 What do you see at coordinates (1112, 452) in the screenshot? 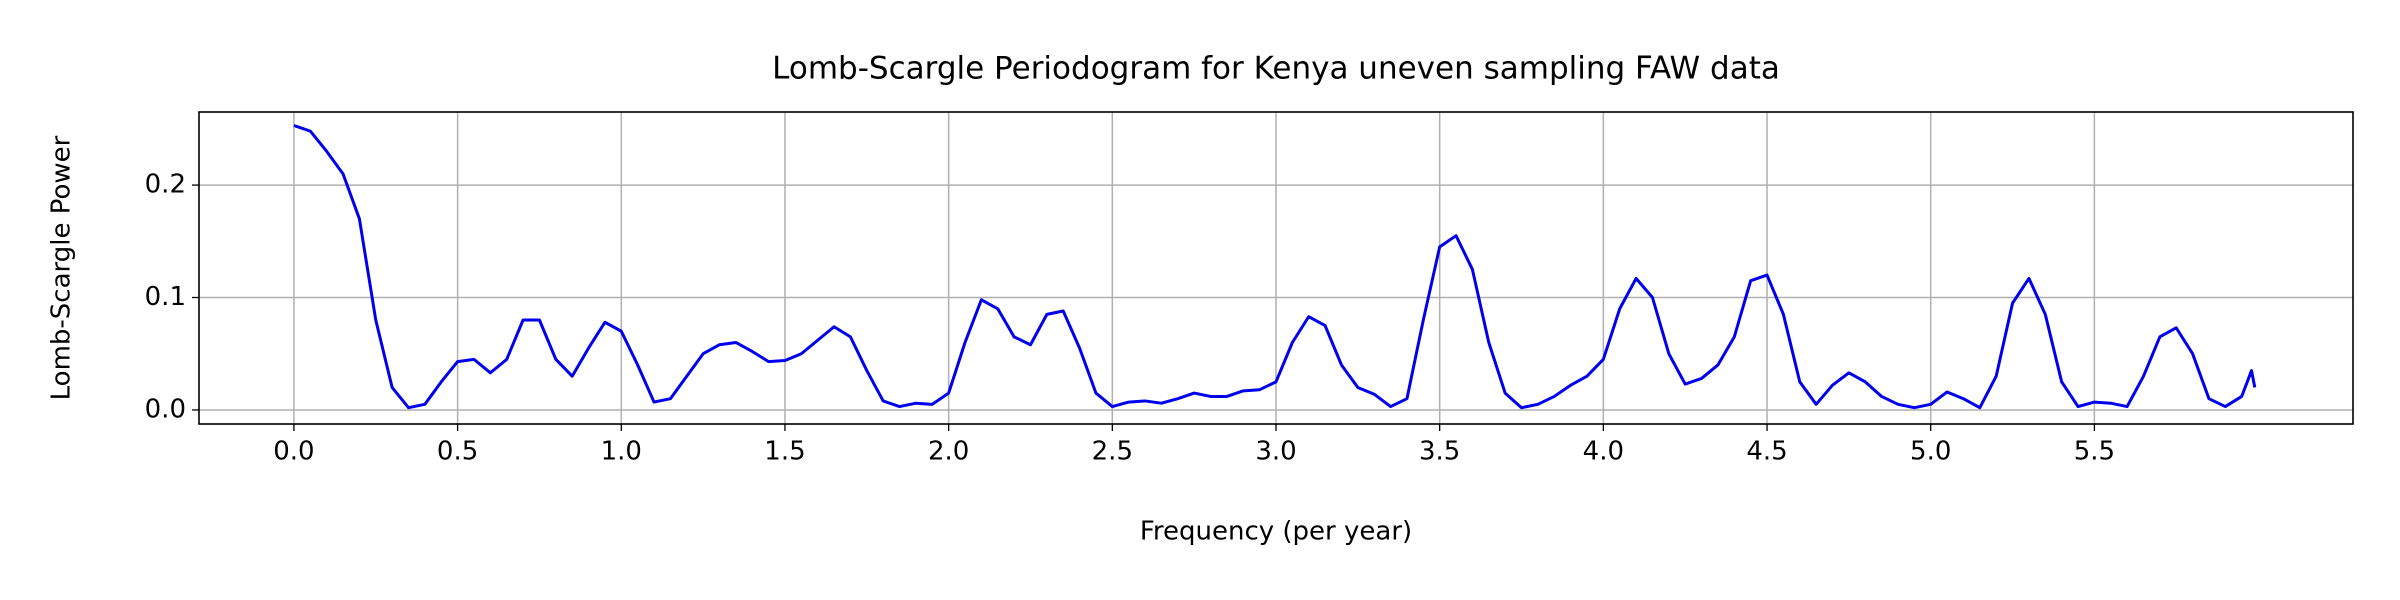
I see `x-tick-label: 2.5` at bounding box center [1112, 452].